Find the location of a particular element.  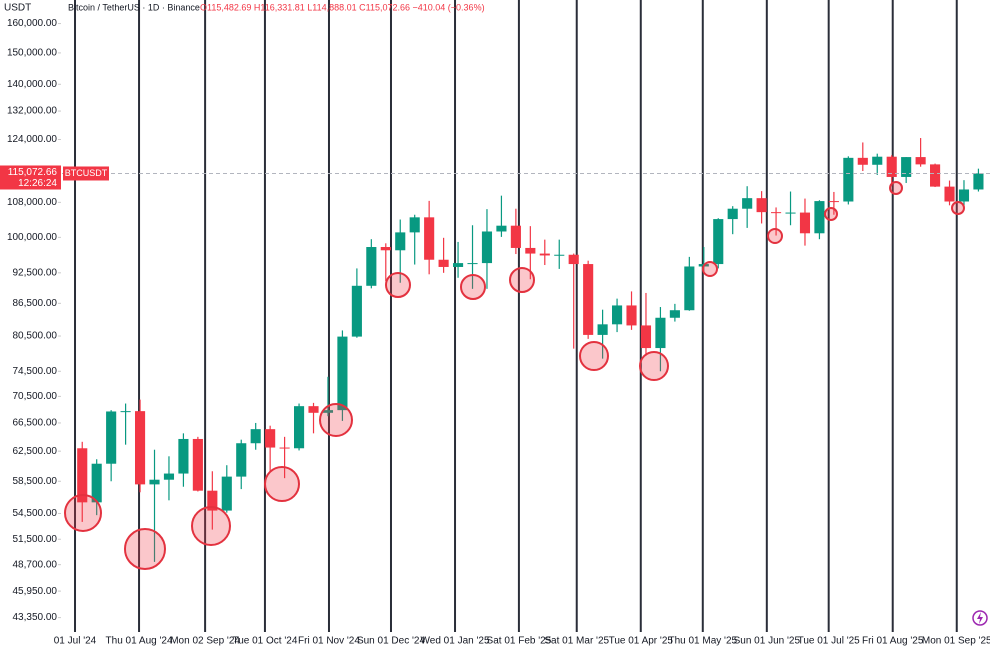

price-tag-countdown: 12:26:24 is located at coordinates (37, 183).